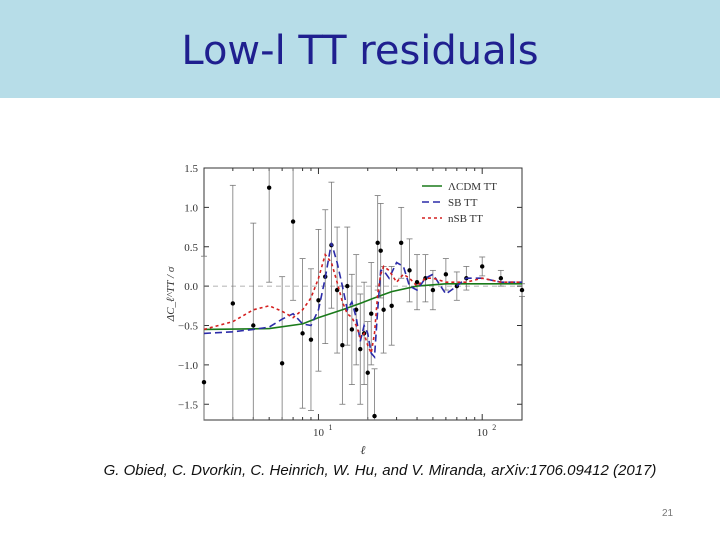 The image size is (720, 540). What do you see at coordinates (472, 187) in the screenshot?
I see `legend-label-0: ΛCDM TT` at bounding box center [472, 187].